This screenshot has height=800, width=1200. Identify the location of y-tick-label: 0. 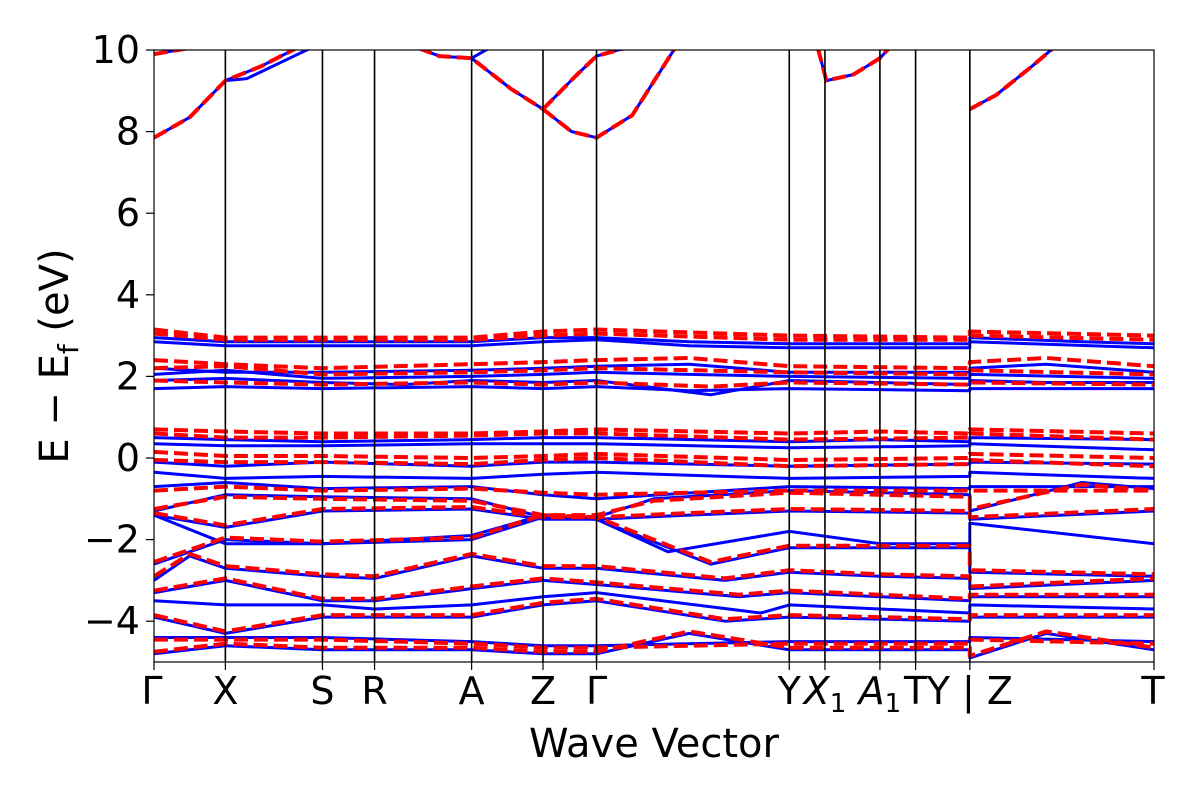
(128, 458).